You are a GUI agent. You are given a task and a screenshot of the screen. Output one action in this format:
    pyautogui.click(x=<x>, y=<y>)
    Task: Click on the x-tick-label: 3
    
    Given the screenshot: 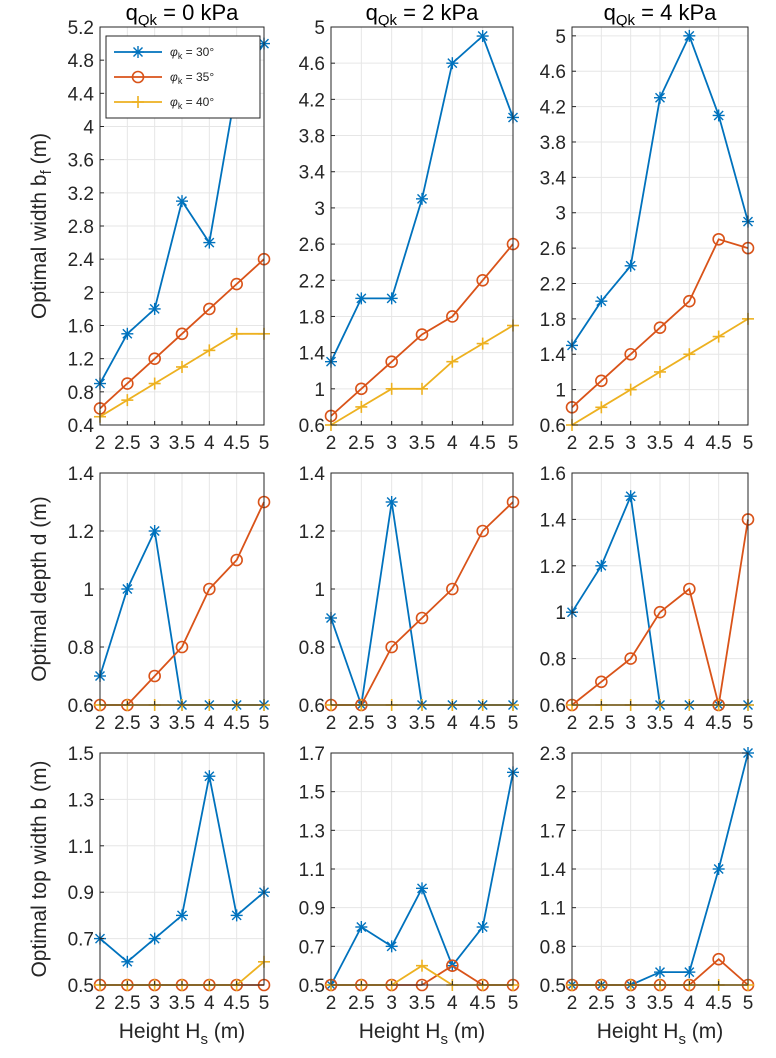 What is the action you would take?
    pyautogui.click(x=154, y=1003)
    